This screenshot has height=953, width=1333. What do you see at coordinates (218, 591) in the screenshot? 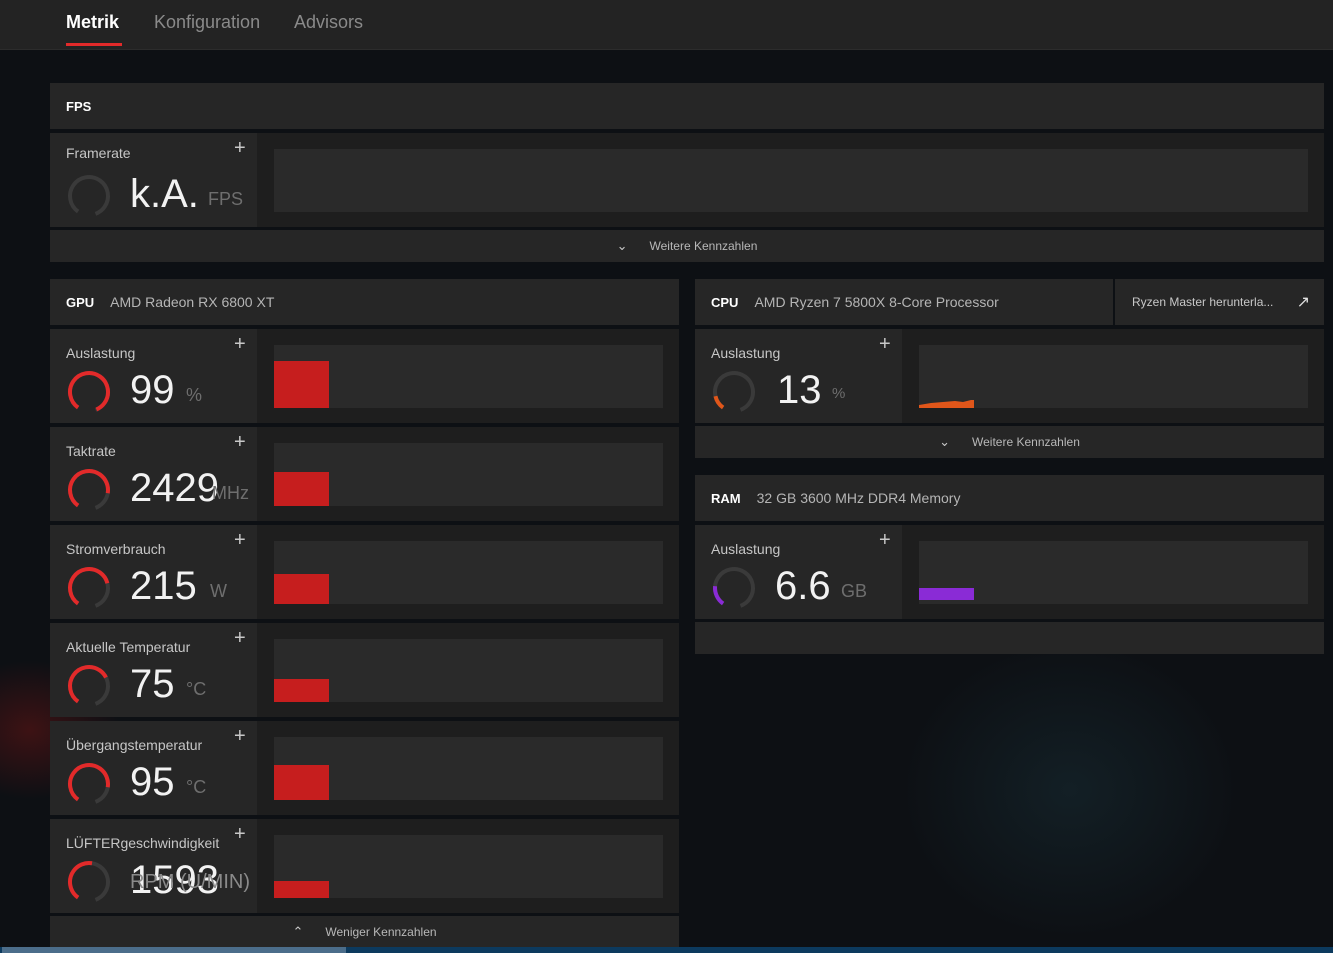
I see `metric-unit: W` at bounding box center [218, 591].